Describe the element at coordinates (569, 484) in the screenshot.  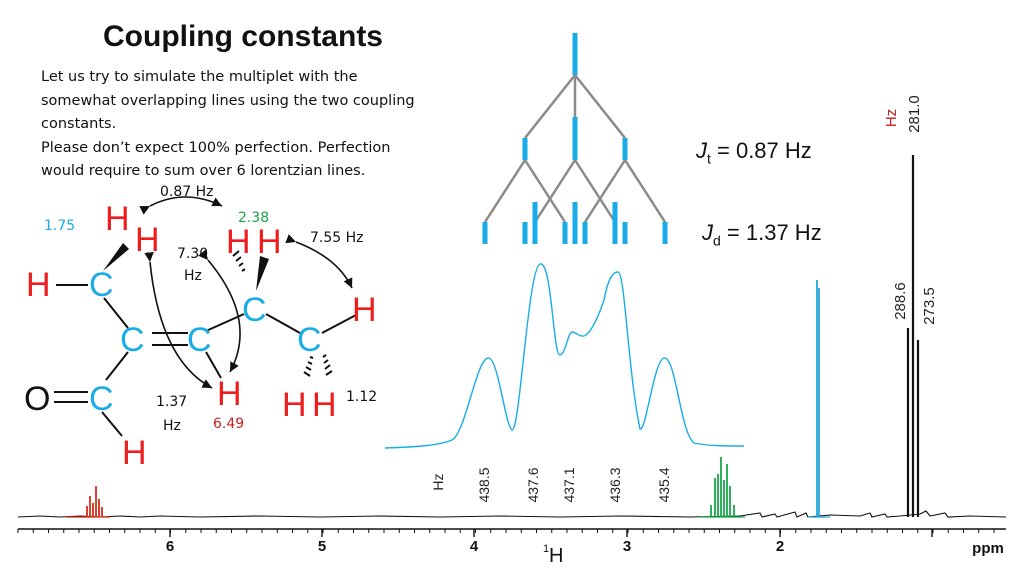
I see `multiplet-tick-label: 437.1` at that location.